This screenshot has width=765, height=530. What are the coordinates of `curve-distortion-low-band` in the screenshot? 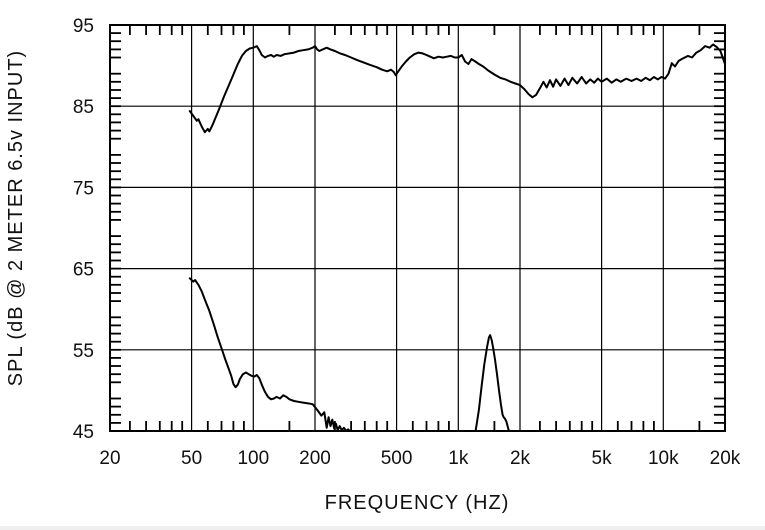 It's located at (269, 354).